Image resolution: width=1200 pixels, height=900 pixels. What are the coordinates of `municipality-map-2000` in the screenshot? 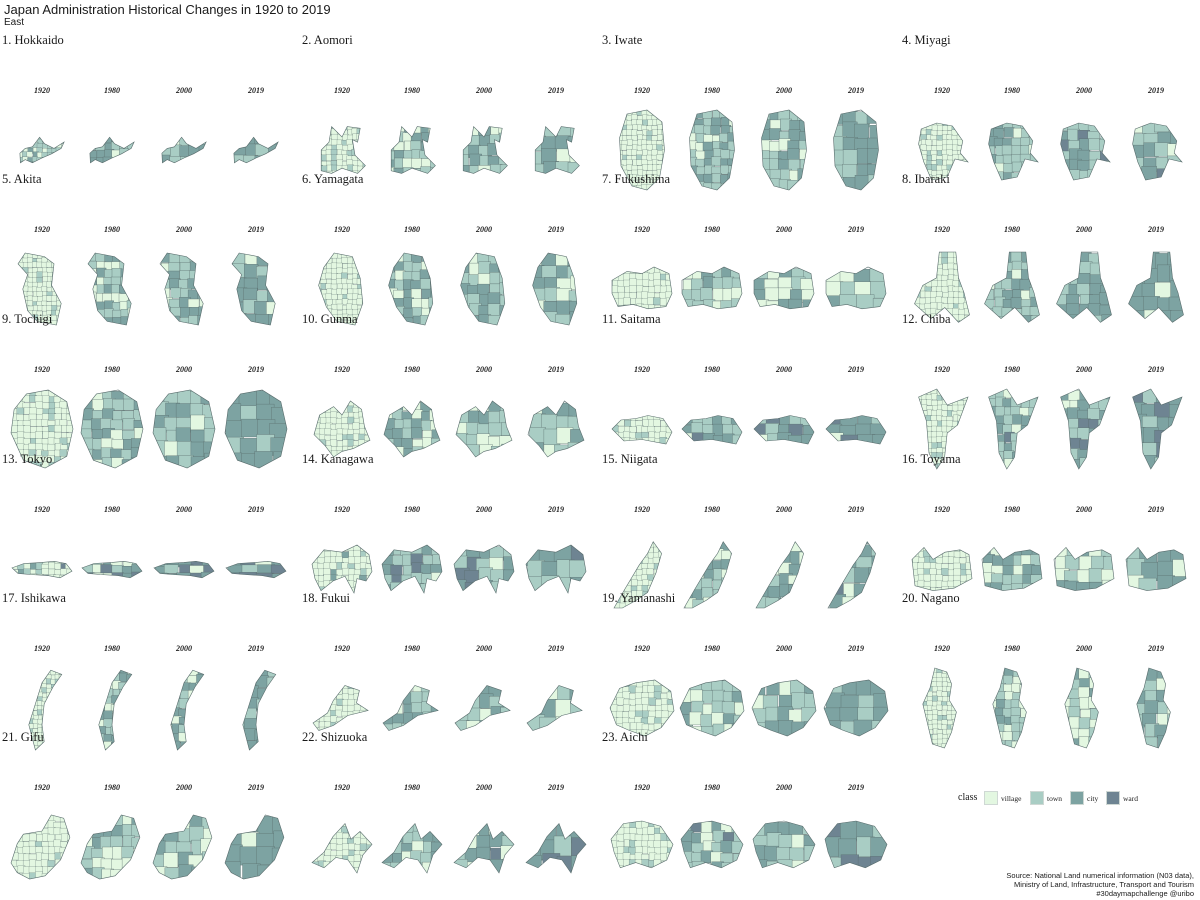 It's located at (483, 708).